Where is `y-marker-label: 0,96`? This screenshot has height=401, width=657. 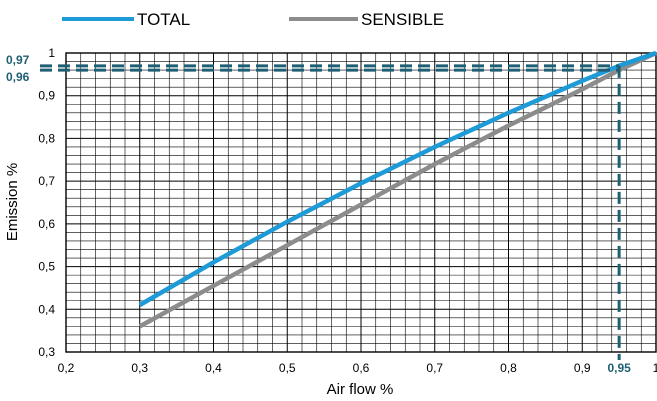 y-marker-label: 0,96 is located at coordinates (18, 77).